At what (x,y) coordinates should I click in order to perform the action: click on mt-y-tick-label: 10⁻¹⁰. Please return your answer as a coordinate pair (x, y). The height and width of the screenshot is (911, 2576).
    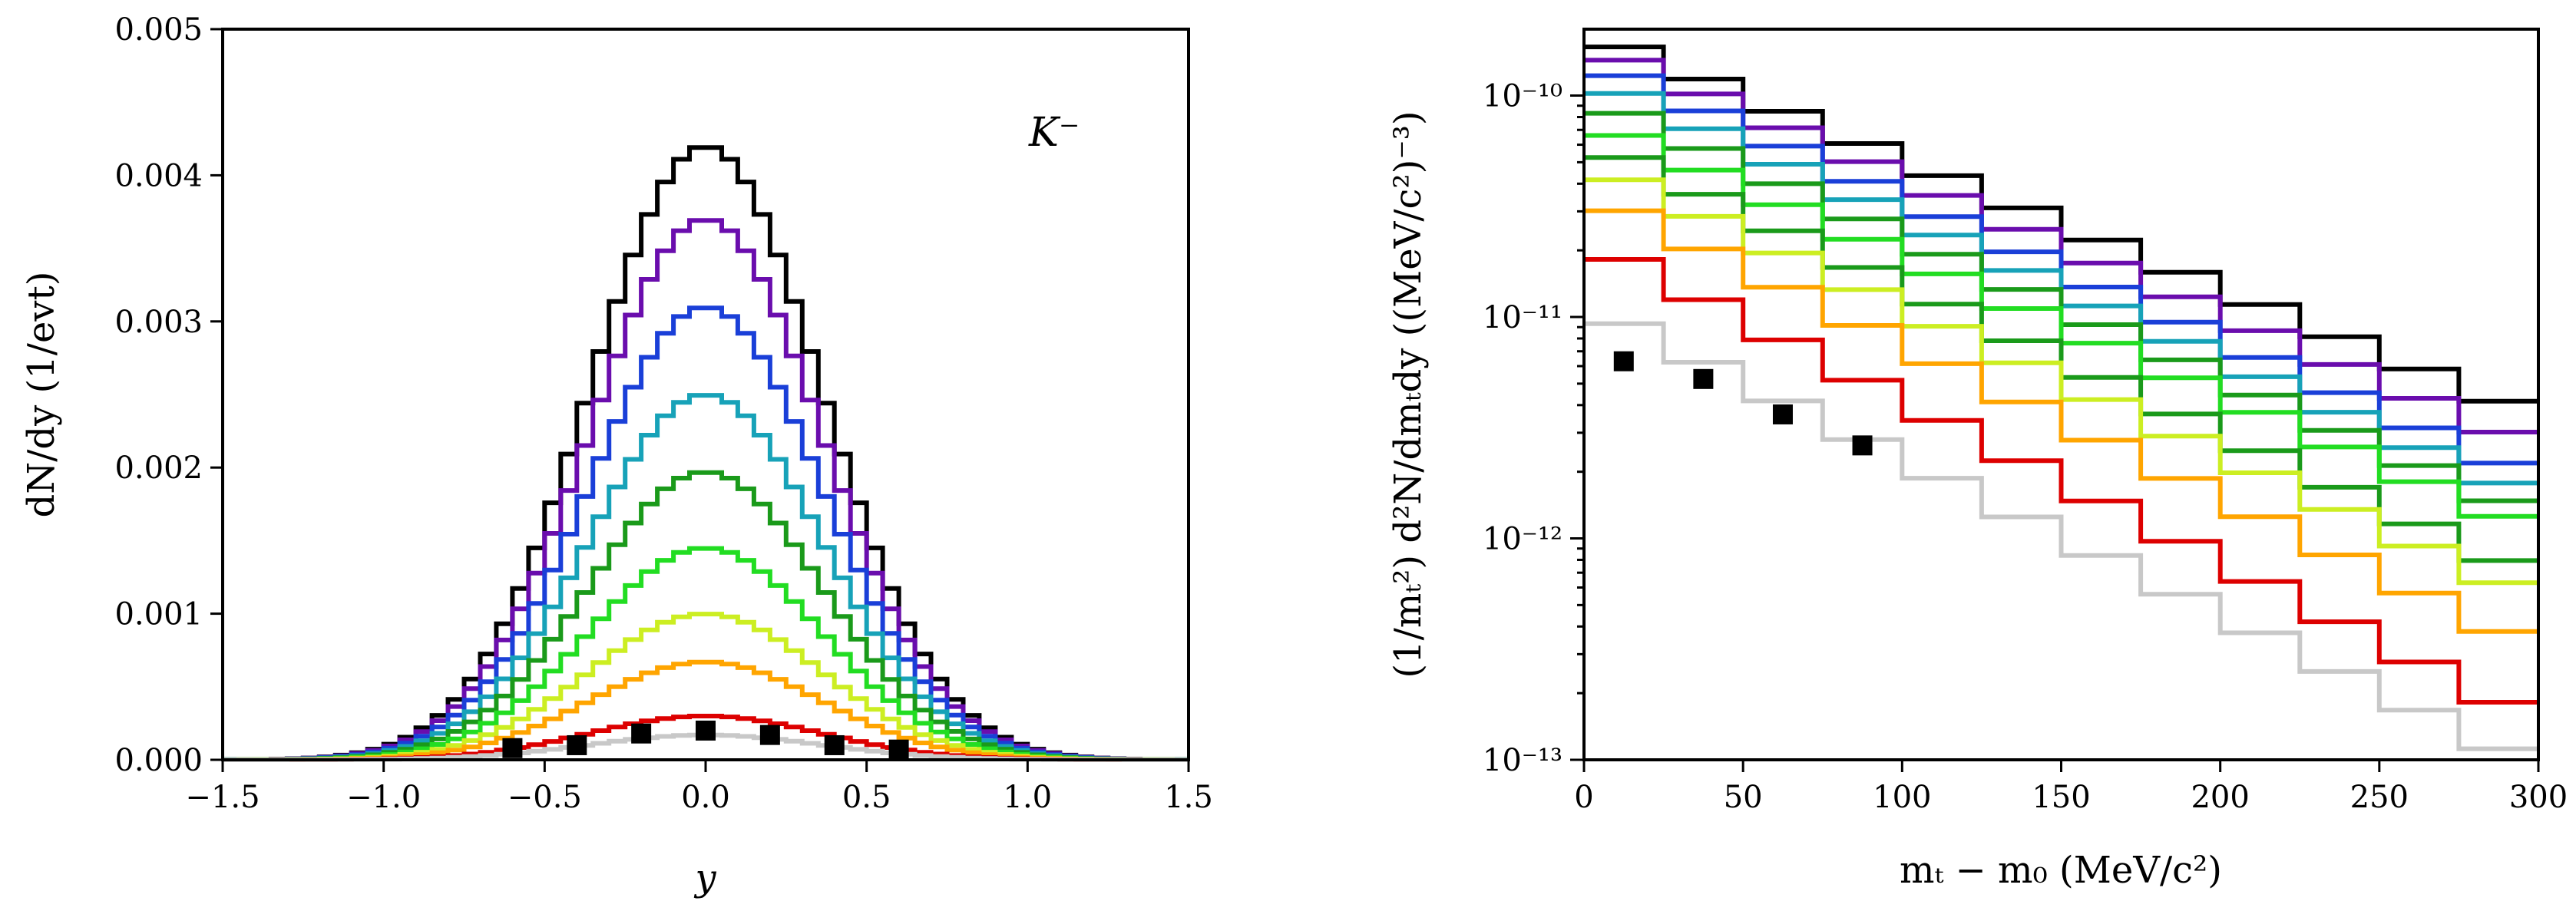
    Looking at the image, I should click on (1522, 96).